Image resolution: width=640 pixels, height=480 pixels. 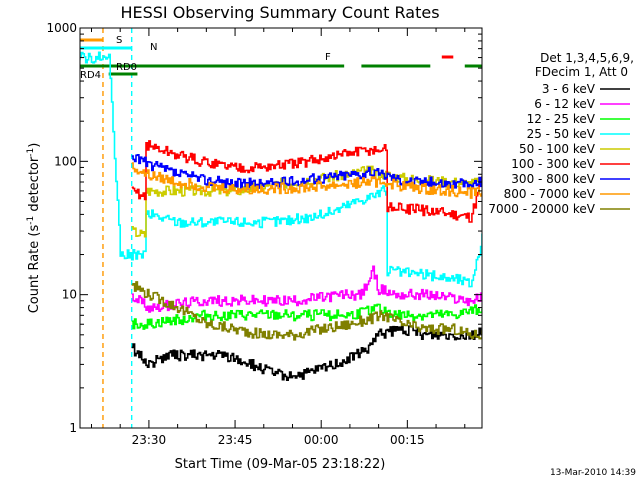 What do you see at coordinates (557, 149) in the screenshot?
I see `legend-label-50-100-kev: 50 - 100 keV` at bounding box center [557, 149].